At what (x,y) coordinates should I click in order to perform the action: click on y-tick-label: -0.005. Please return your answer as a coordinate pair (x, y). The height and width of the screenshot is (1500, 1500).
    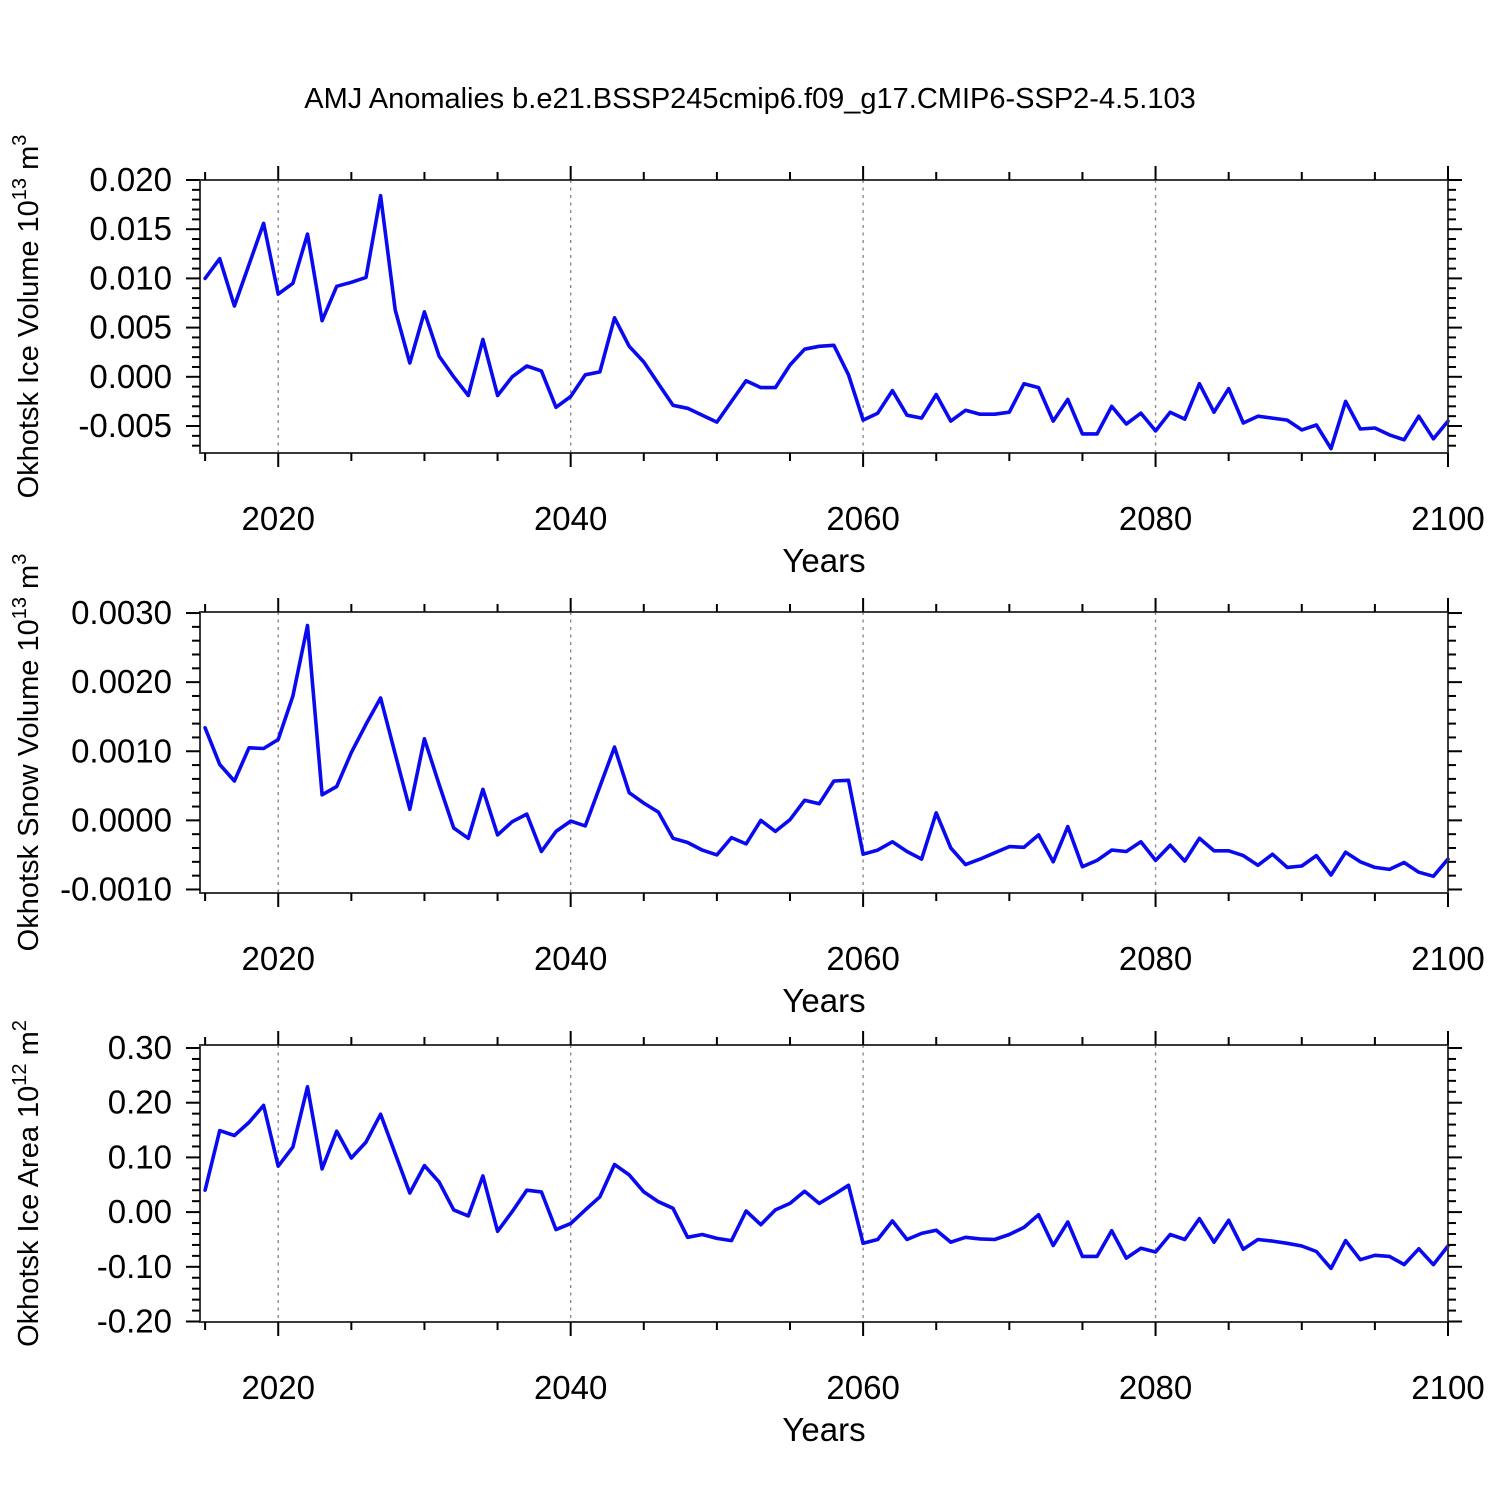
    Looking at the image, I should click on (125, 425).